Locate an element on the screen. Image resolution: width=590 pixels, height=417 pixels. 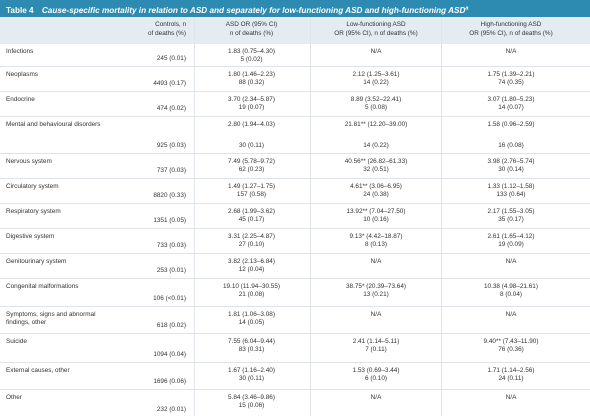
high-functioning-cell-deaths: 16 (0.08) is located at coordinates (511, 146).